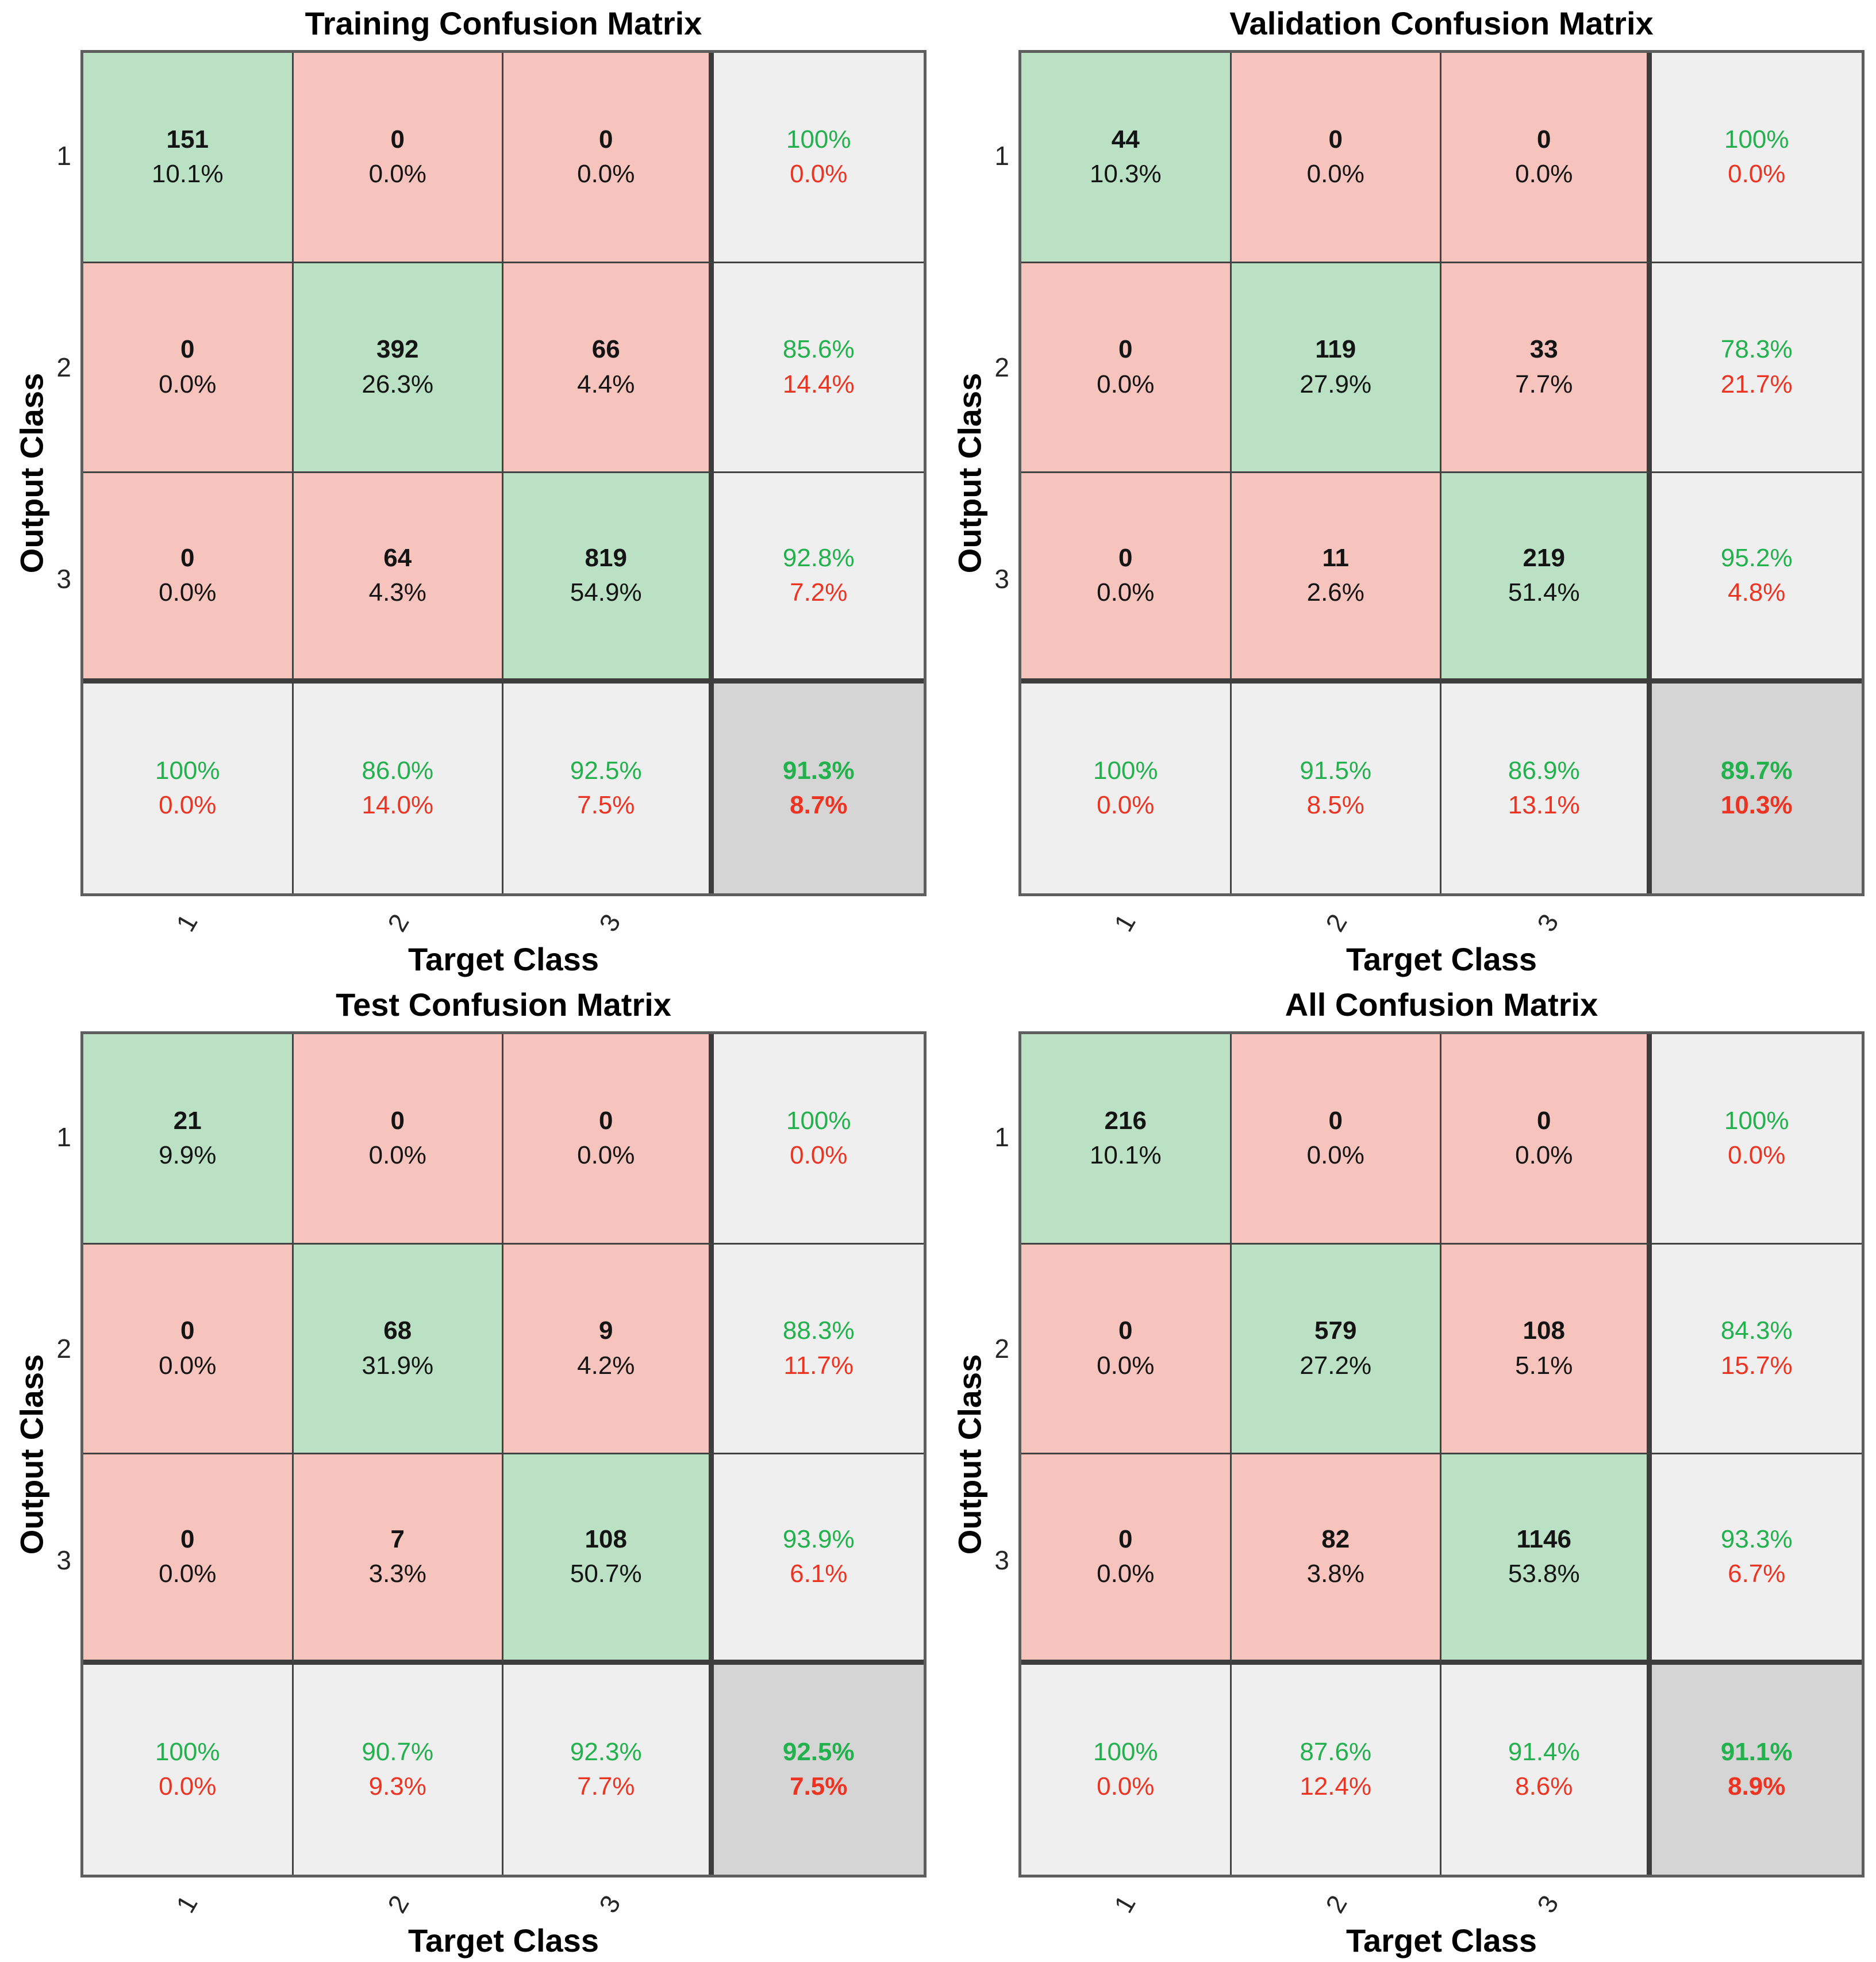 The image size is (1876, 1962). I want to click on percent-correct: 87.6%, so click(1336, 1751).